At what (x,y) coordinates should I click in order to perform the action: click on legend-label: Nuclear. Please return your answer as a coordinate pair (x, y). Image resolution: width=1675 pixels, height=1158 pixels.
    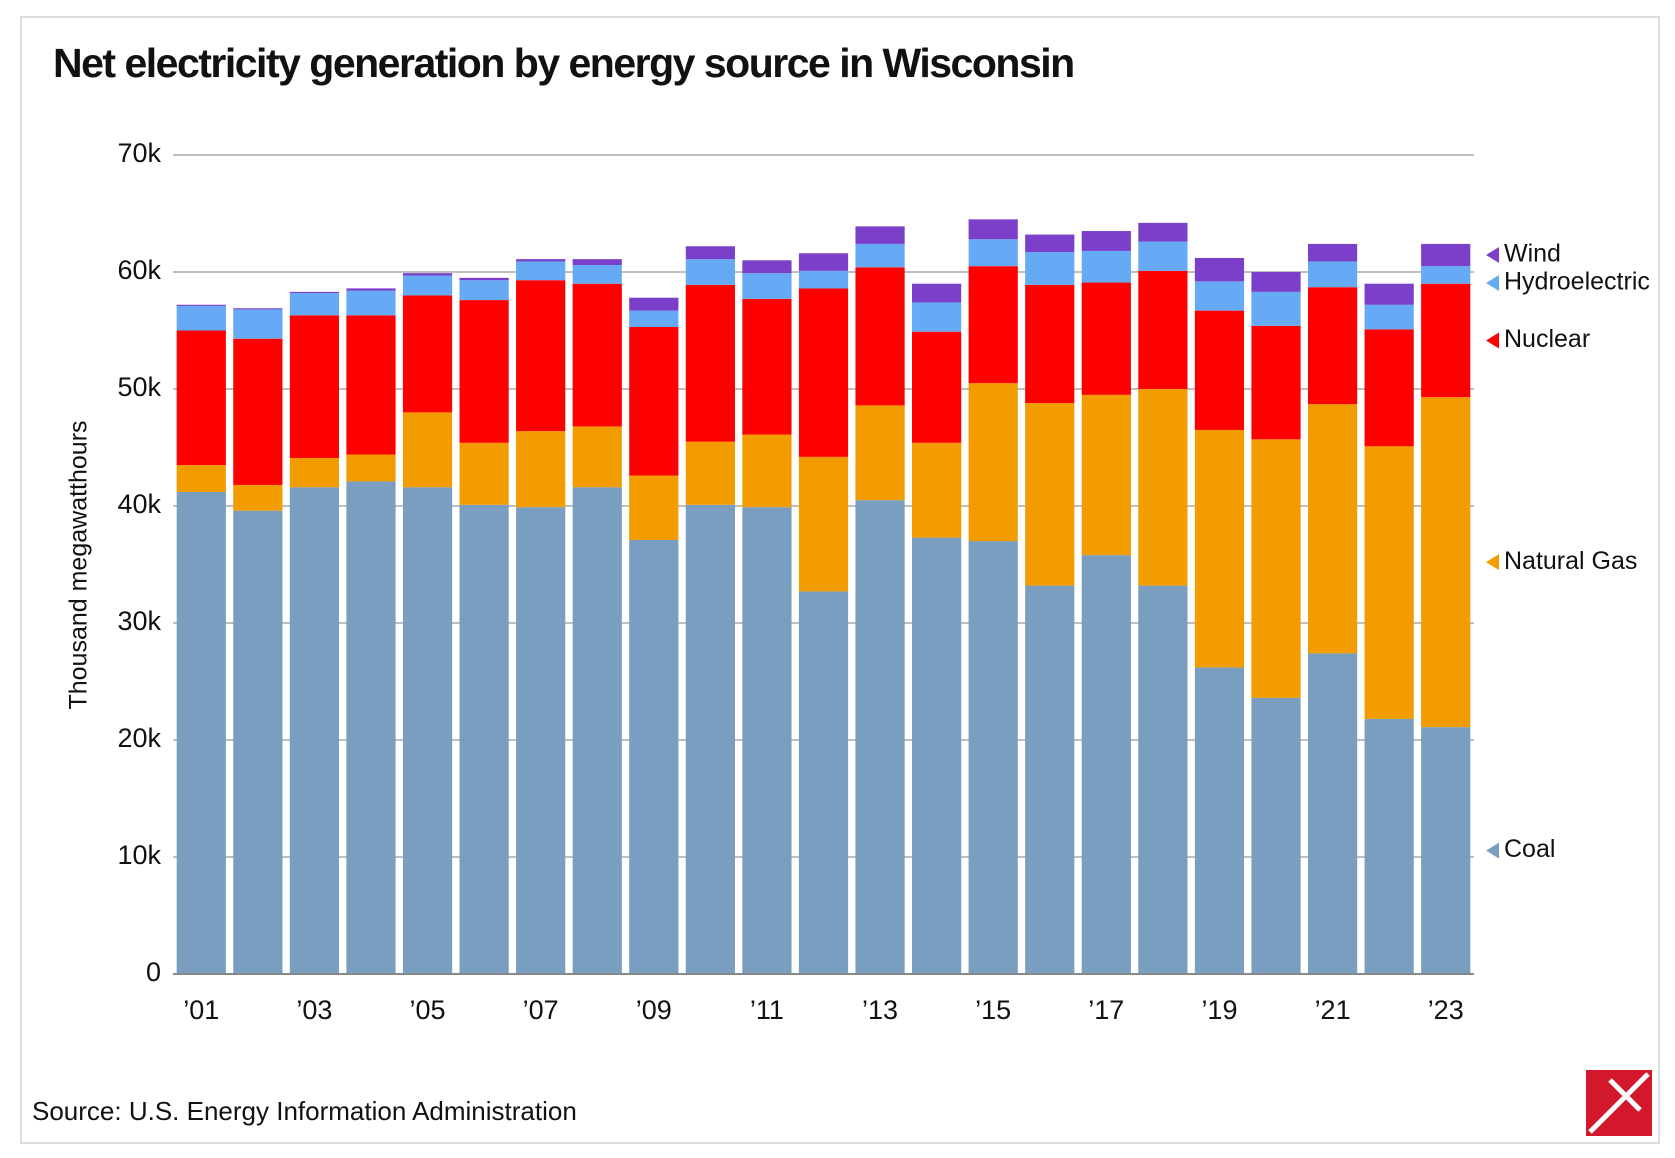
    Looking at the image, I should click on (1547, 339).